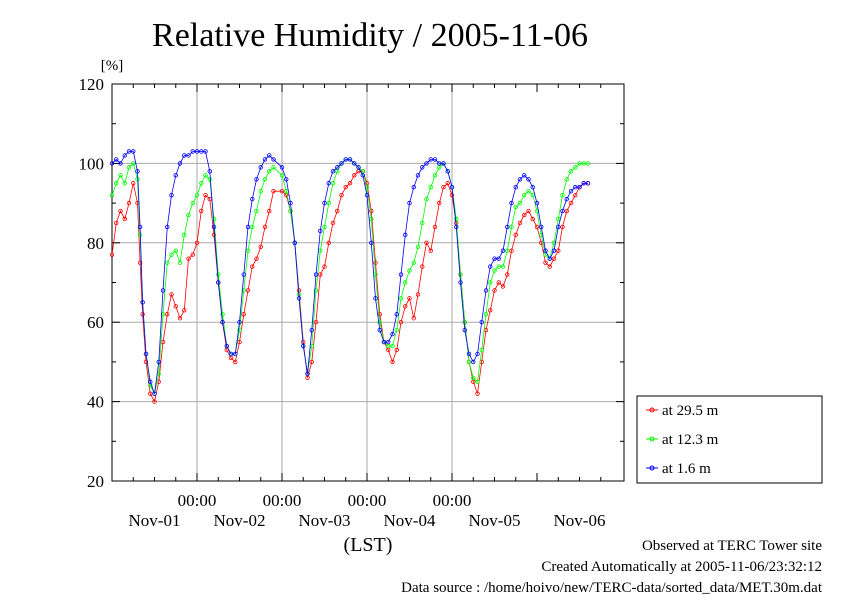  Describe the element at coordinates (682, 411) in the screenshot. I see `legend-item: at 29.5 m` at that location.